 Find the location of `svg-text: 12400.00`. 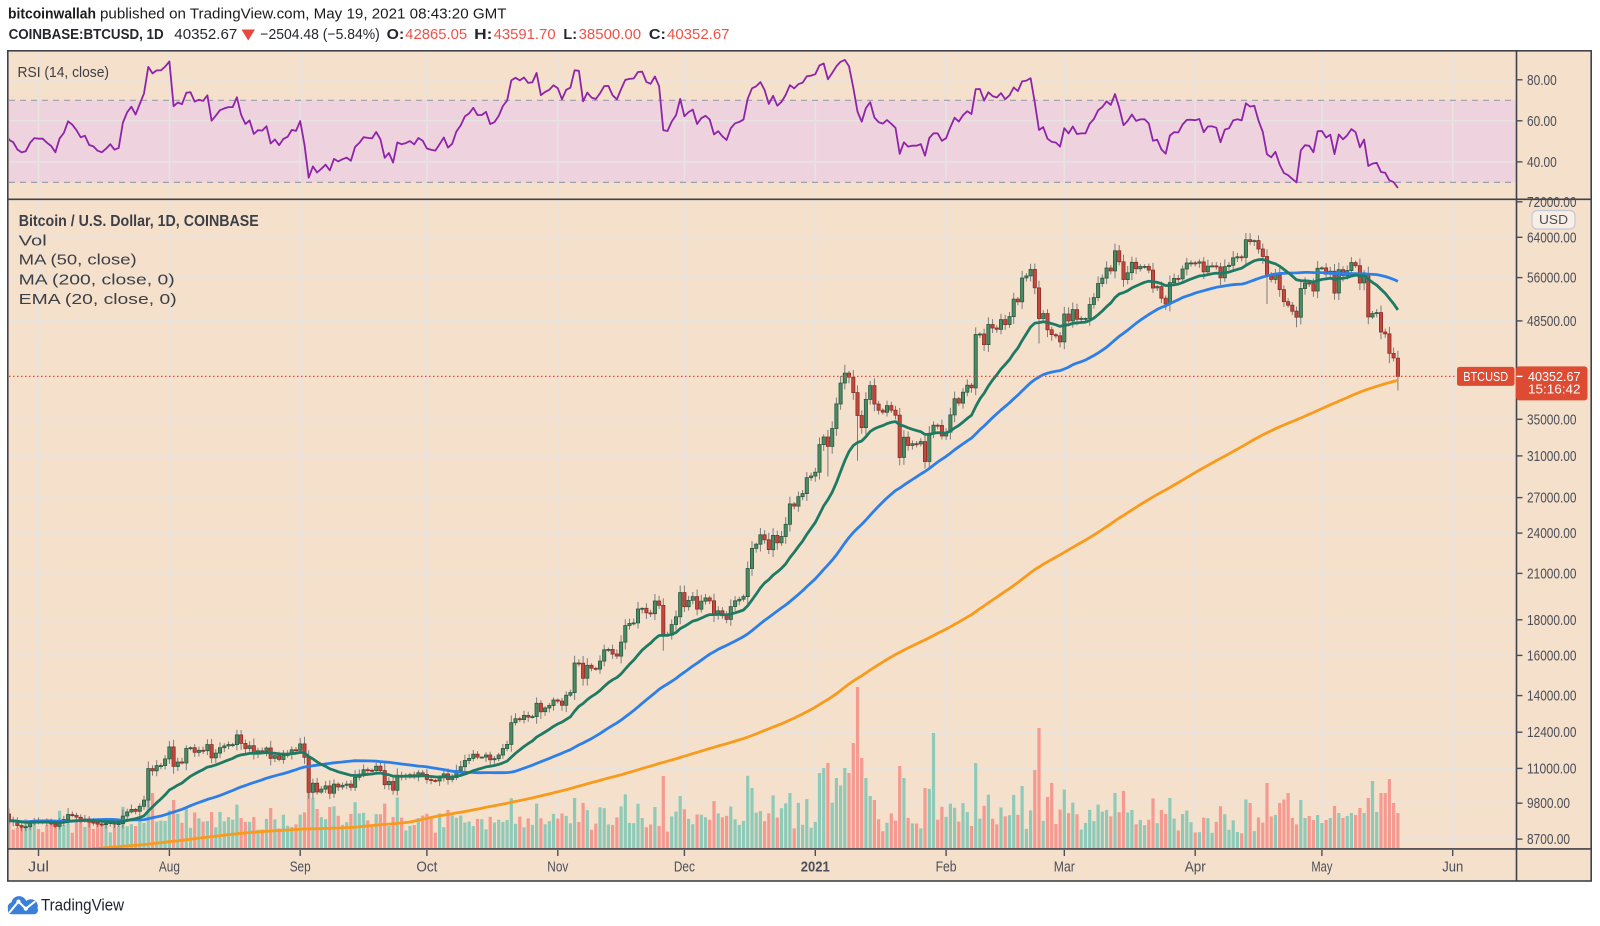

svg-text: 12400.00 is located at coordinates (1552, 732).